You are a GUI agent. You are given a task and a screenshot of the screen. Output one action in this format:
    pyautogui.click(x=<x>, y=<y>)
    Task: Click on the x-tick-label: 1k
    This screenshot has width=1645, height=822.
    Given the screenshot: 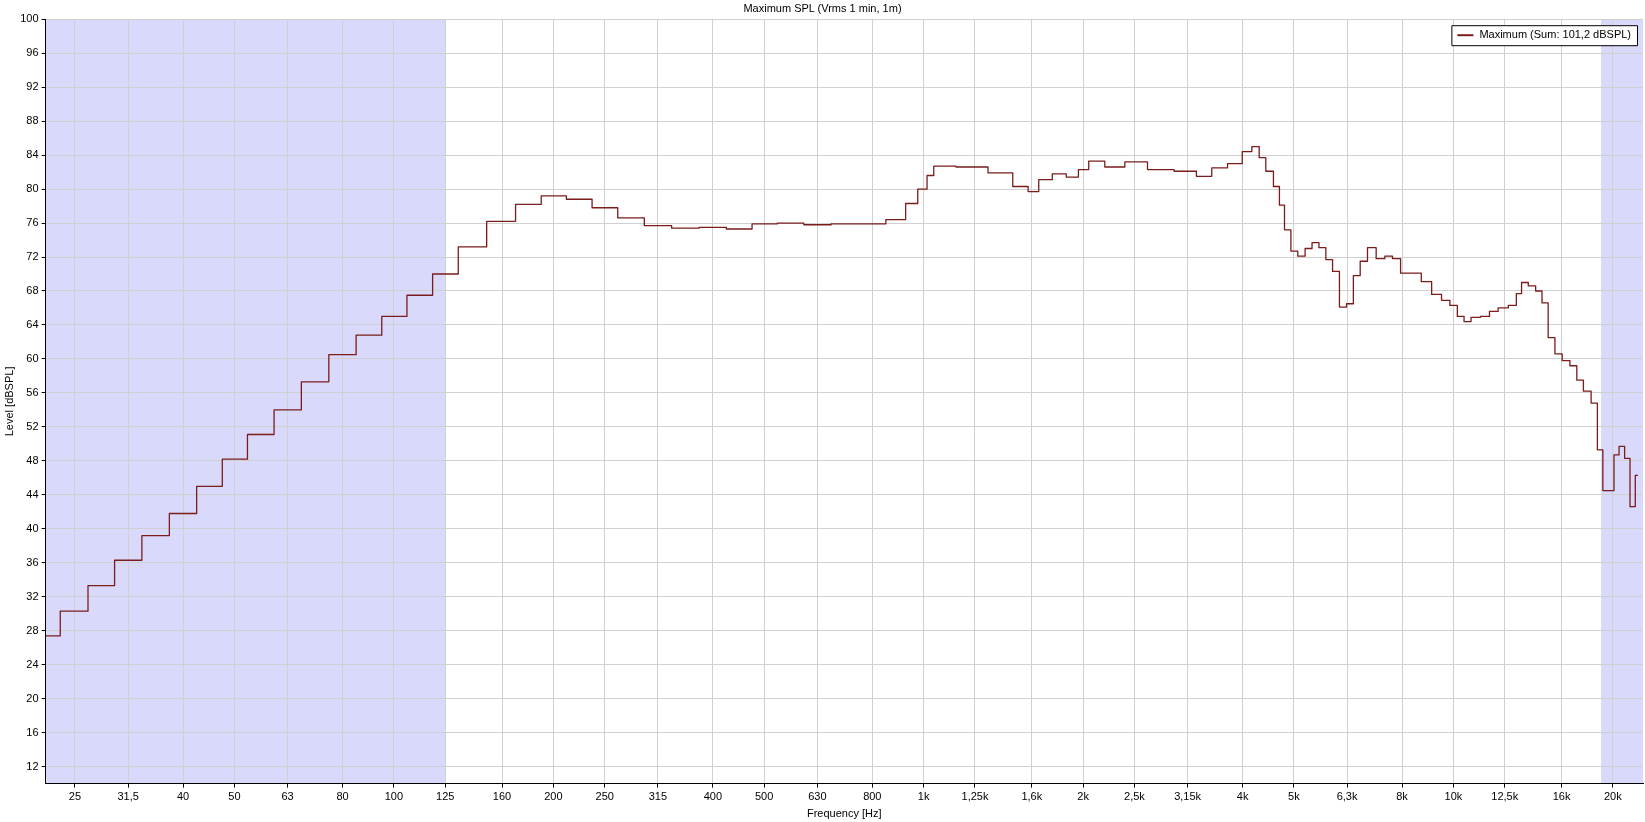 What is the action you would take?
    pyautogui.click(x=923, y=796)
    